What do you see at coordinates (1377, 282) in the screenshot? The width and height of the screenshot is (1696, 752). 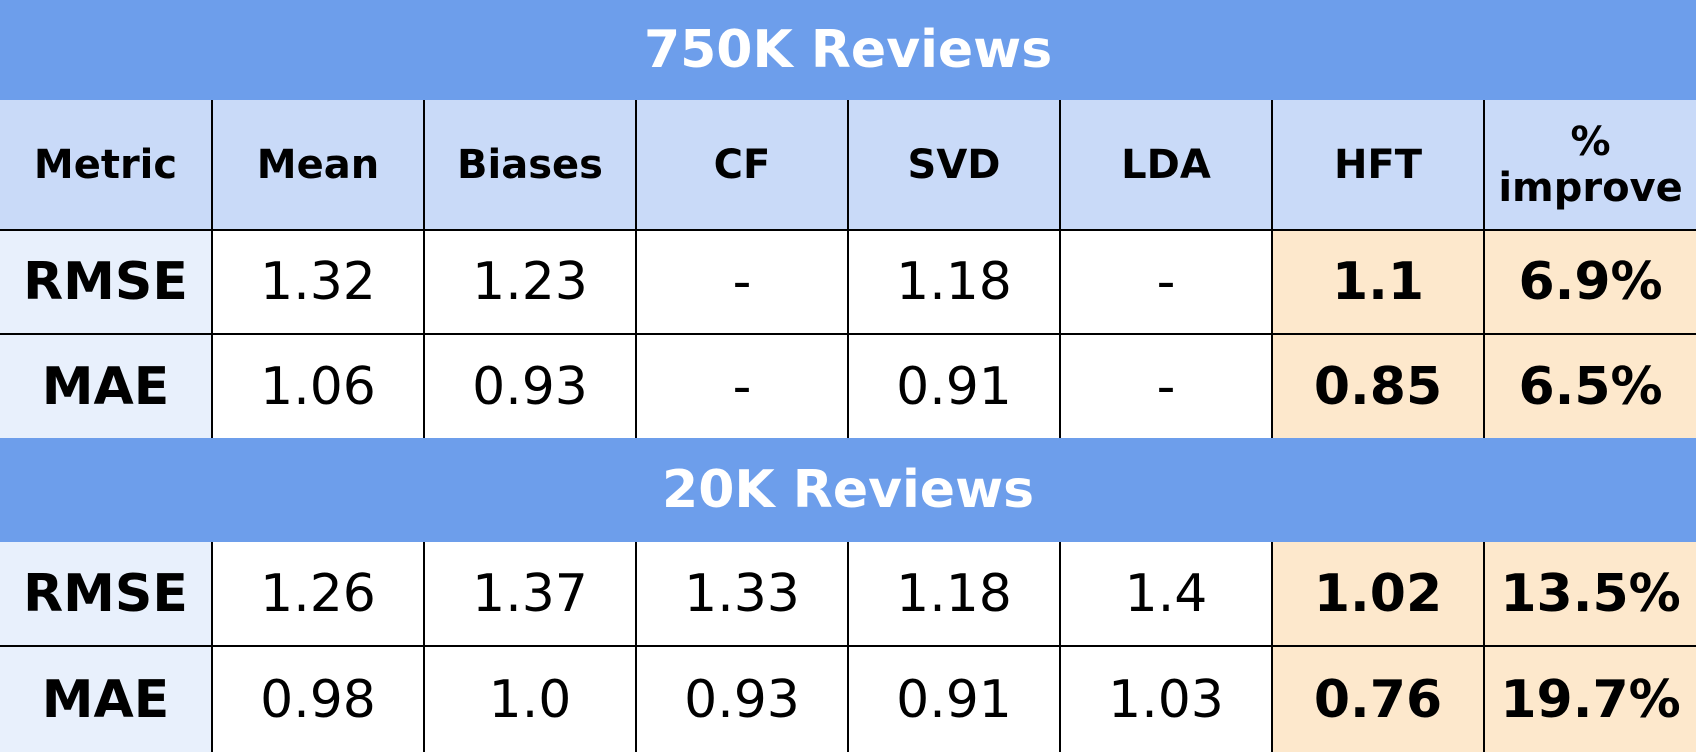 I see `table-cell-highlight: 1.1` at bounding box center [1377, 282].